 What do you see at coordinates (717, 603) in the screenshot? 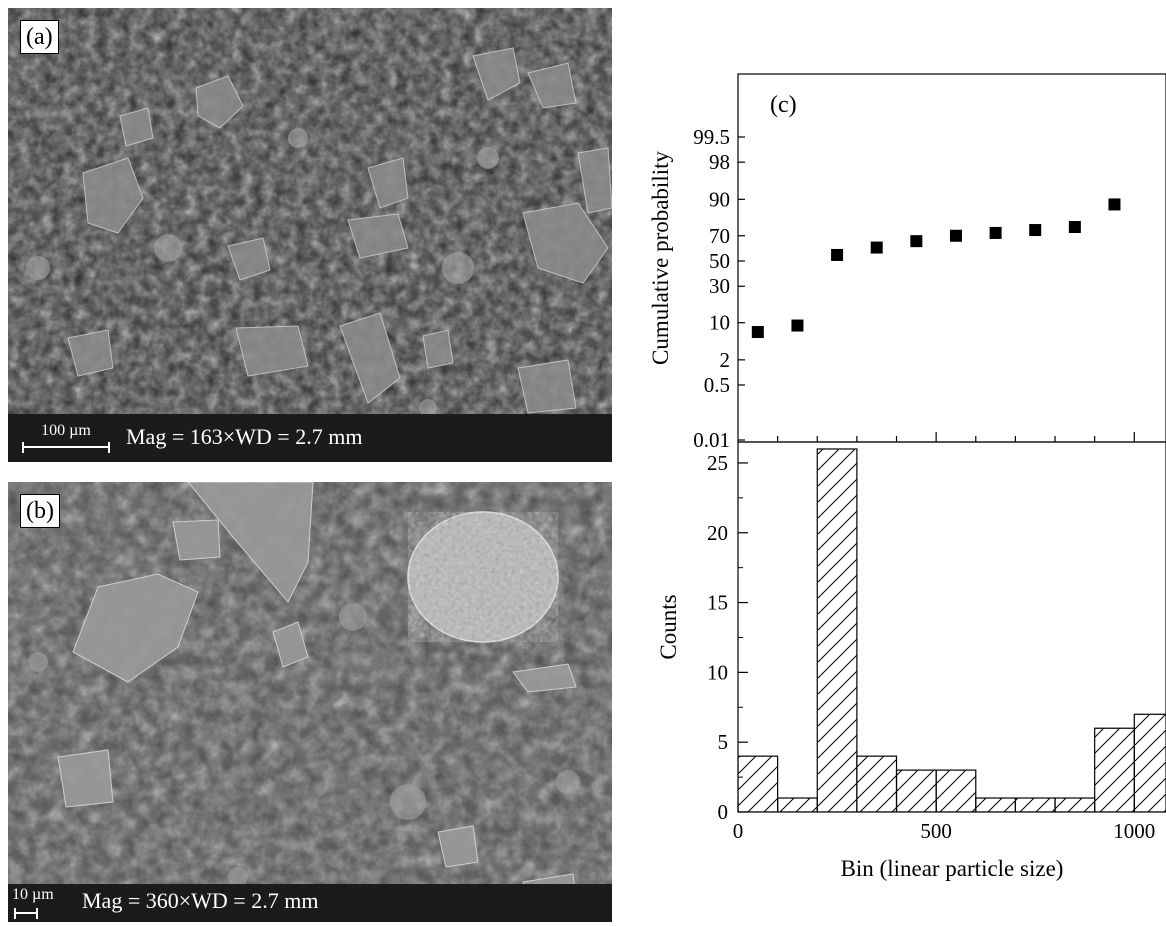
I see `histogram-y-tick-label-3: 15` at bounding box center [717, 603].